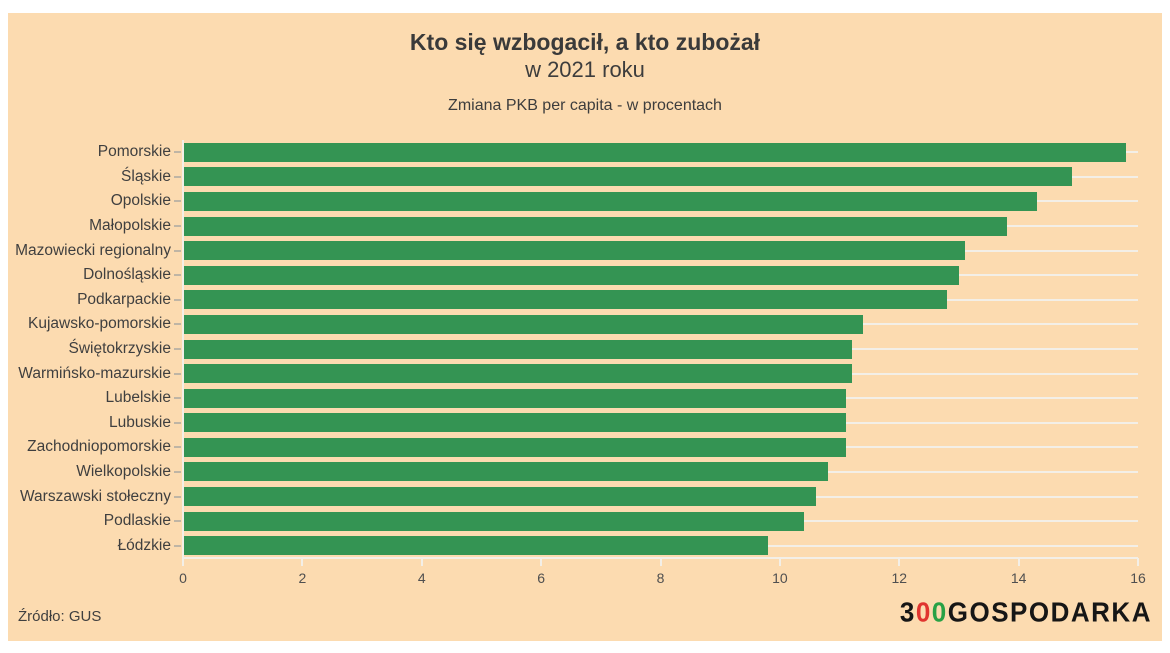 The height and width of the screenshot is (653, 1170). I want to click on logo-wordmark: GOSPODARKA, so click(1049, 612).